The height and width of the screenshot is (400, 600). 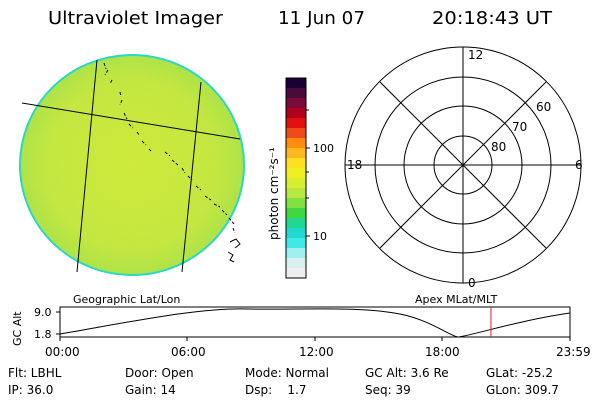 What do you see at coordinates (35, 373) in the screenshot?
I see `info-filter: Flt: LBHL` at bounding box center [35, 373].